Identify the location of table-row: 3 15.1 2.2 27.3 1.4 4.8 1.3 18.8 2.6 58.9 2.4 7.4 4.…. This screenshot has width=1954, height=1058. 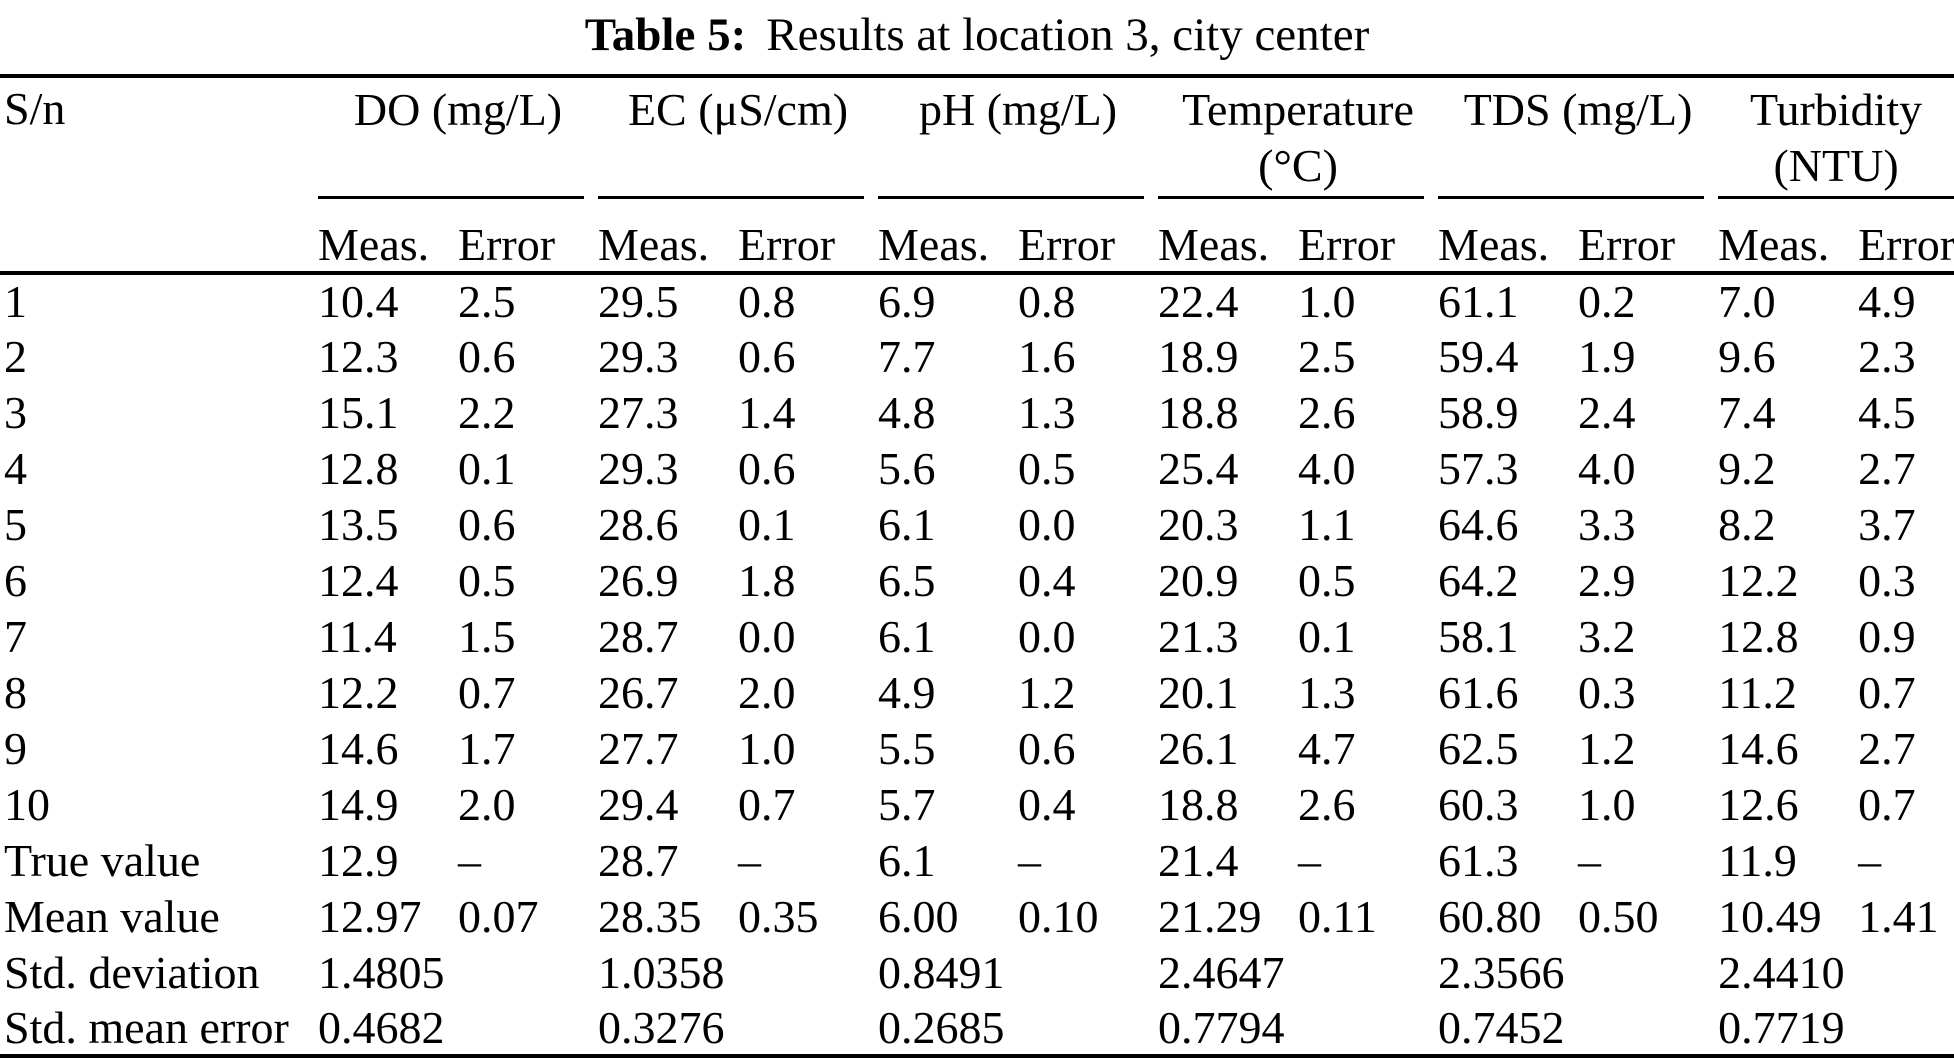
(977, 413).